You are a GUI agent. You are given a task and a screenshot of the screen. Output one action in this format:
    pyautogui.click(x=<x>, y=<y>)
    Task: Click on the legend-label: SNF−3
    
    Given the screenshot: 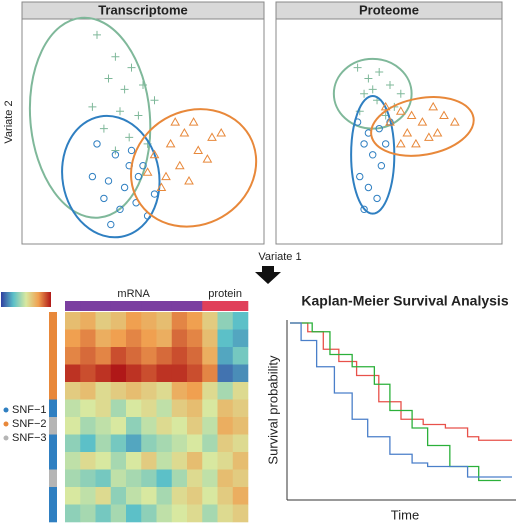 What is the action you would take?
    pyautogui.click(x=29, y=438)
    